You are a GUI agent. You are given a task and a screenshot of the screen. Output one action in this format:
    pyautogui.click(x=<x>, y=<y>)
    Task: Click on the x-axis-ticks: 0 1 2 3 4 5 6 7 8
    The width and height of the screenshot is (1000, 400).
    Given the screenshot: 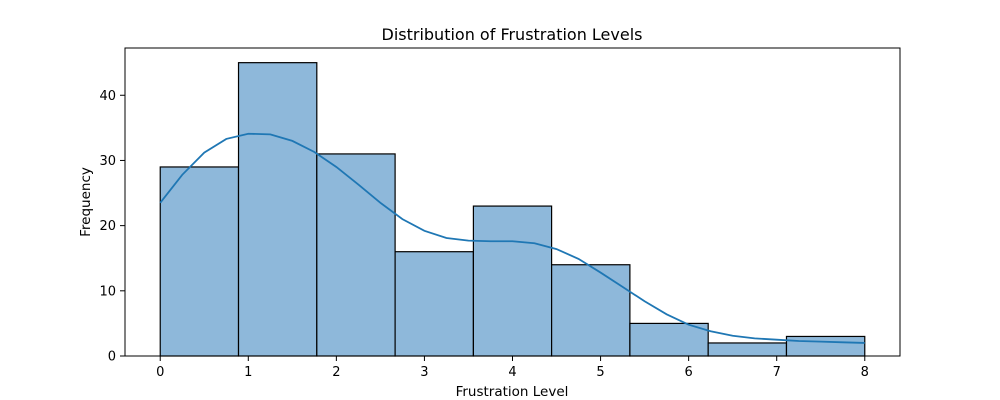 What is the action you would take?
    pyautogui.click(x=512, y=368)
    